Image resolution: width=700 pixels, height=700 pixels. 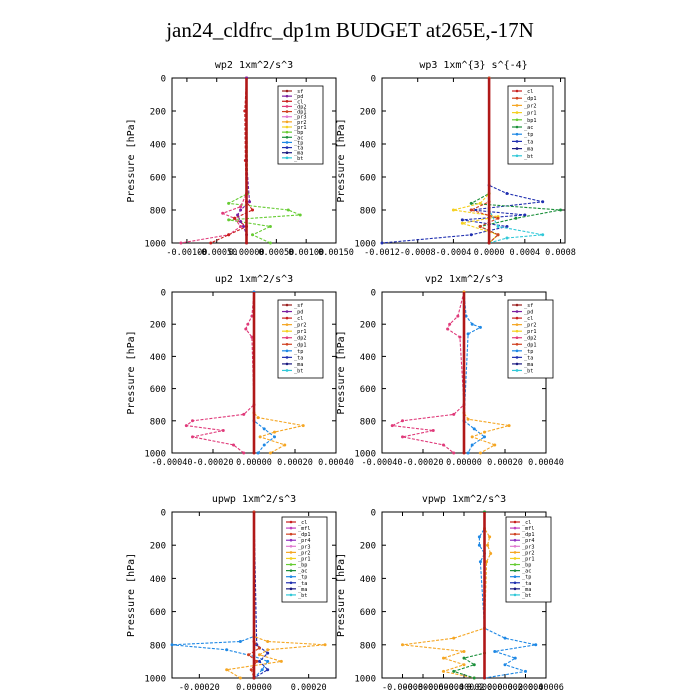 What do you see at coordinates (443, 688) in the screenshot?
I see `x-tick-label: -0.00004` at bounding box center [443, 688].